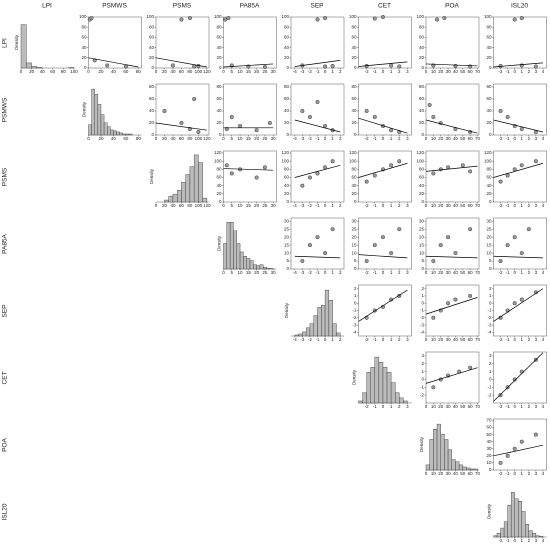 The height and width of the screenshot is (551, 550). What do you see at coordinates (207, 71) in the screenshot?
I see `x-tick-label: 120` at bounding box center [207, 71].